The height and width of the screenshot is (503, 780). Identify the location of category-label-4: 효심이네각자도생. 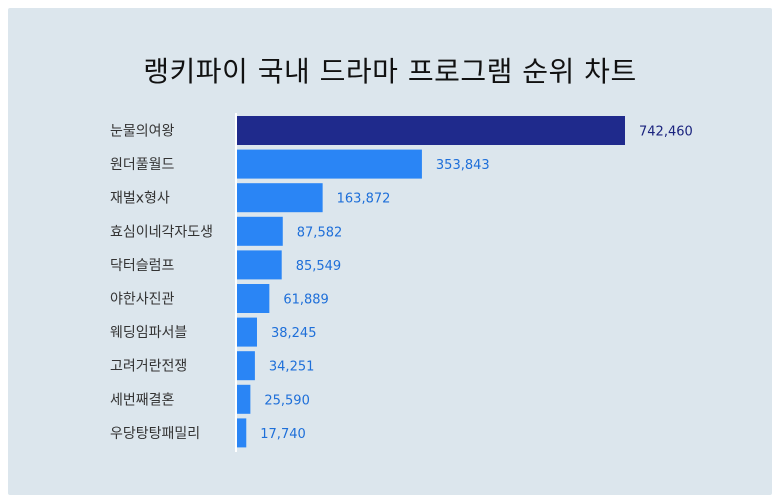
(161, 232).